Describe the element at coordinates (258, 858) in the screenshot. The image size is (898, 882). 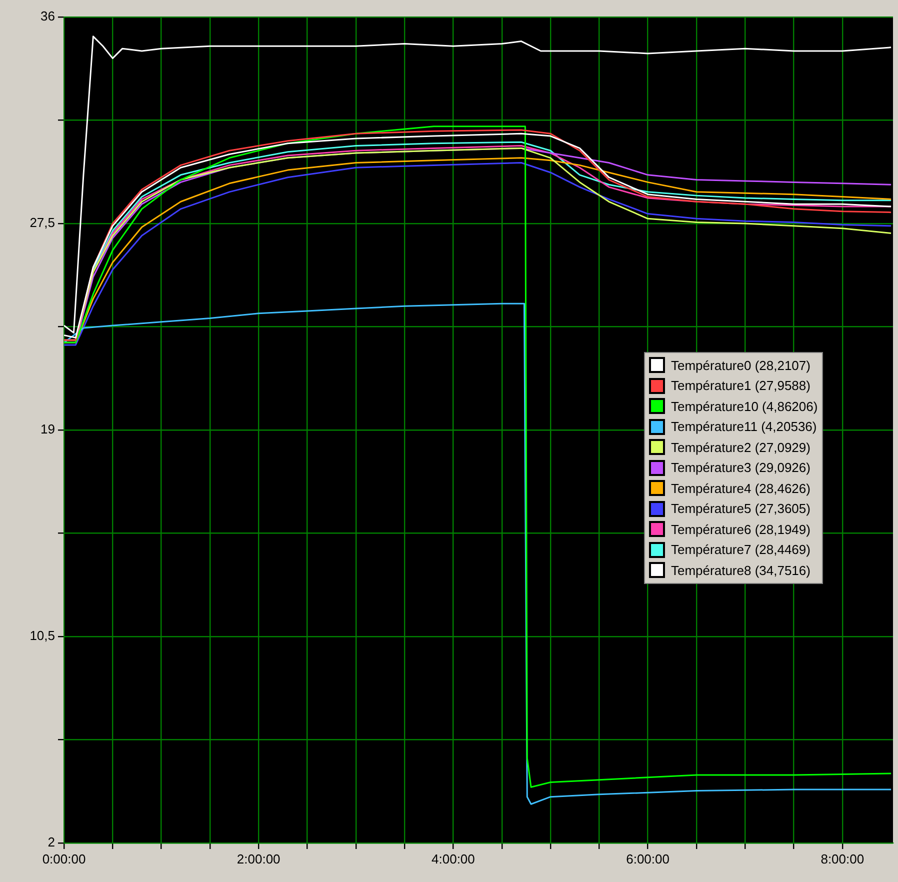
I see `x-tick-label: 2:00:00` at that location.